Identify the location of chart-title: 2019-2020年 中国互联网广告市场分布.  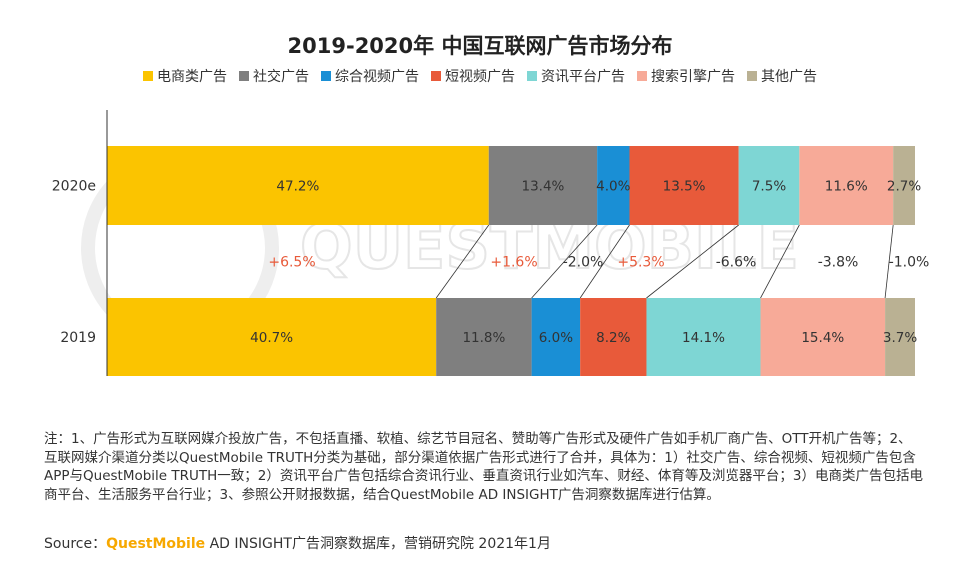
(480, 46).